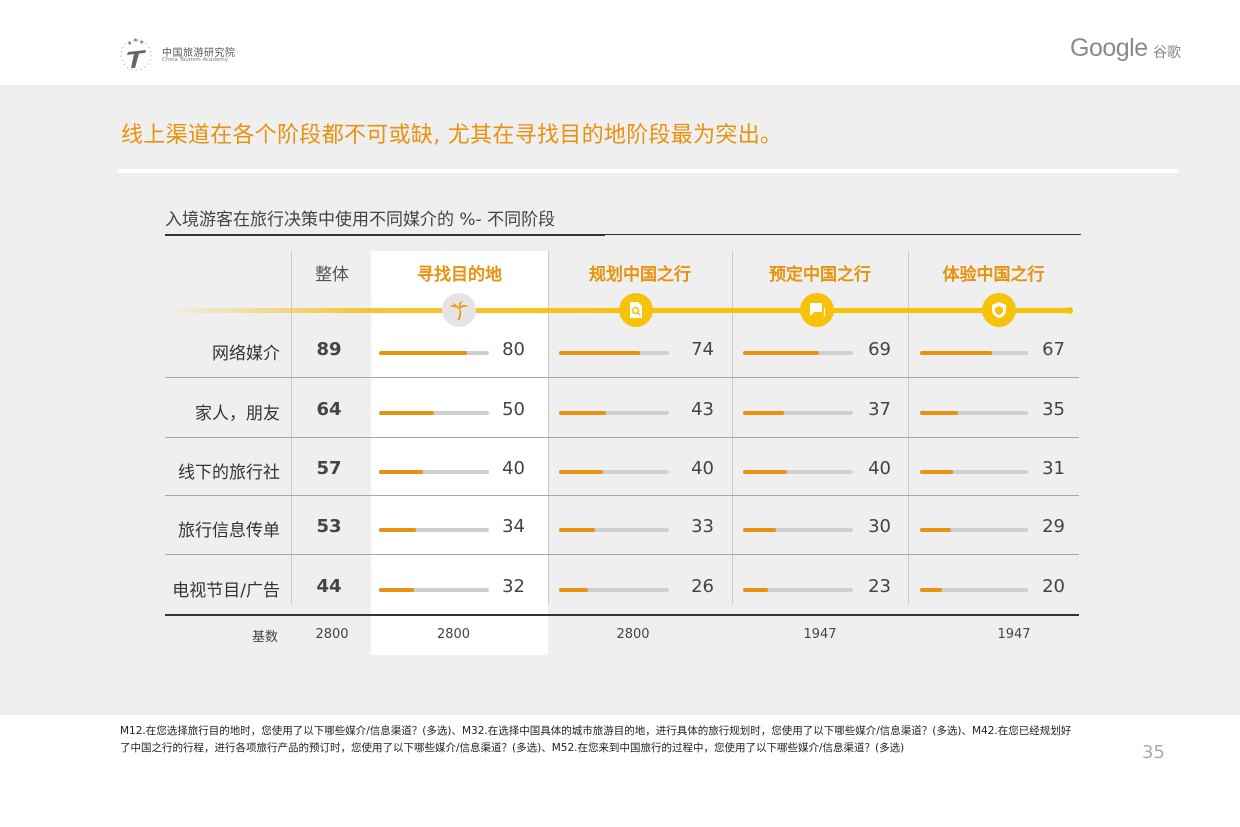 This screenshot has height=827, width=1240. What do you see at coordinates (1053, 586) in the screenshot?
I see `data-label: 20` at bounding box center [1053, 586].